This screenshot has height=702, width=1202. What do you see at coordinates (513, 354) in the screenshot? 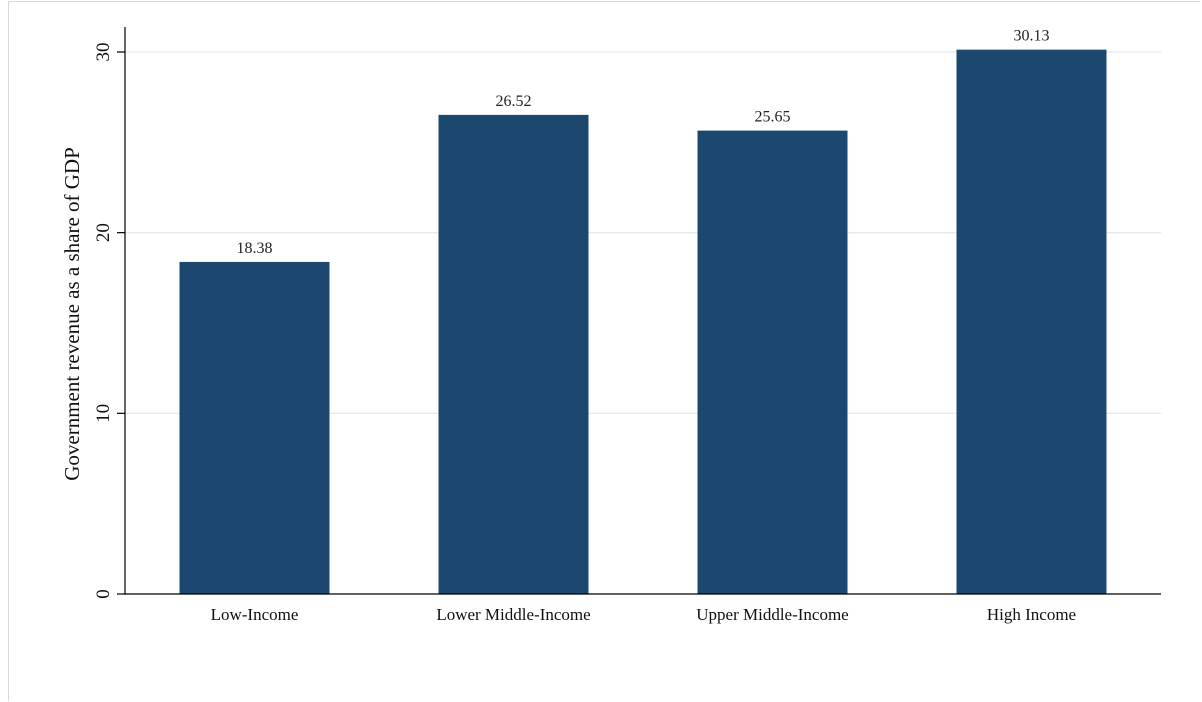
I see `bar-lower-middle-income` at bounding box center [513, 354].